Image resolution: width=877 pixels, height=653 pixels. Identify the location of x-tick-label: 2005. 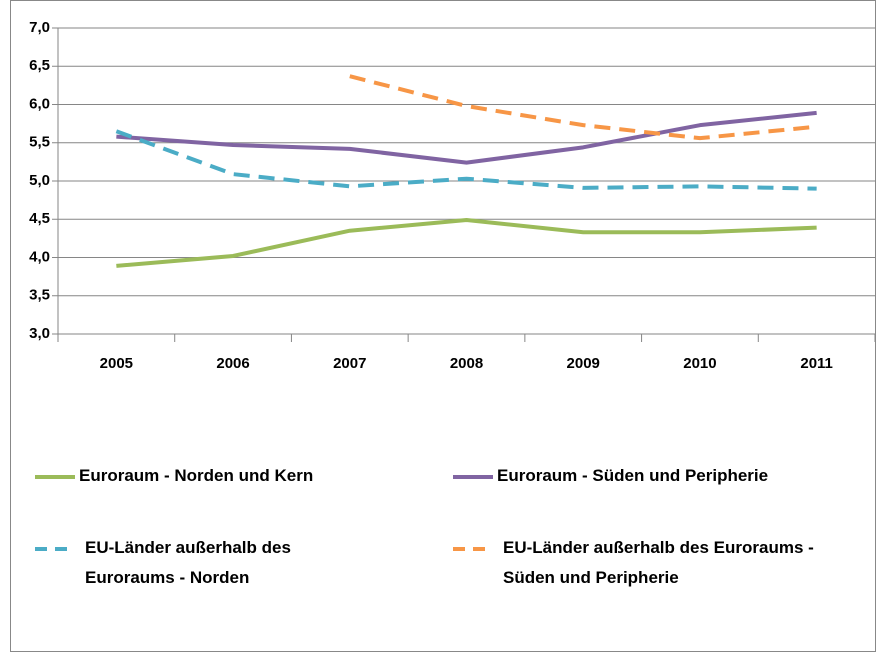
(116, 363).